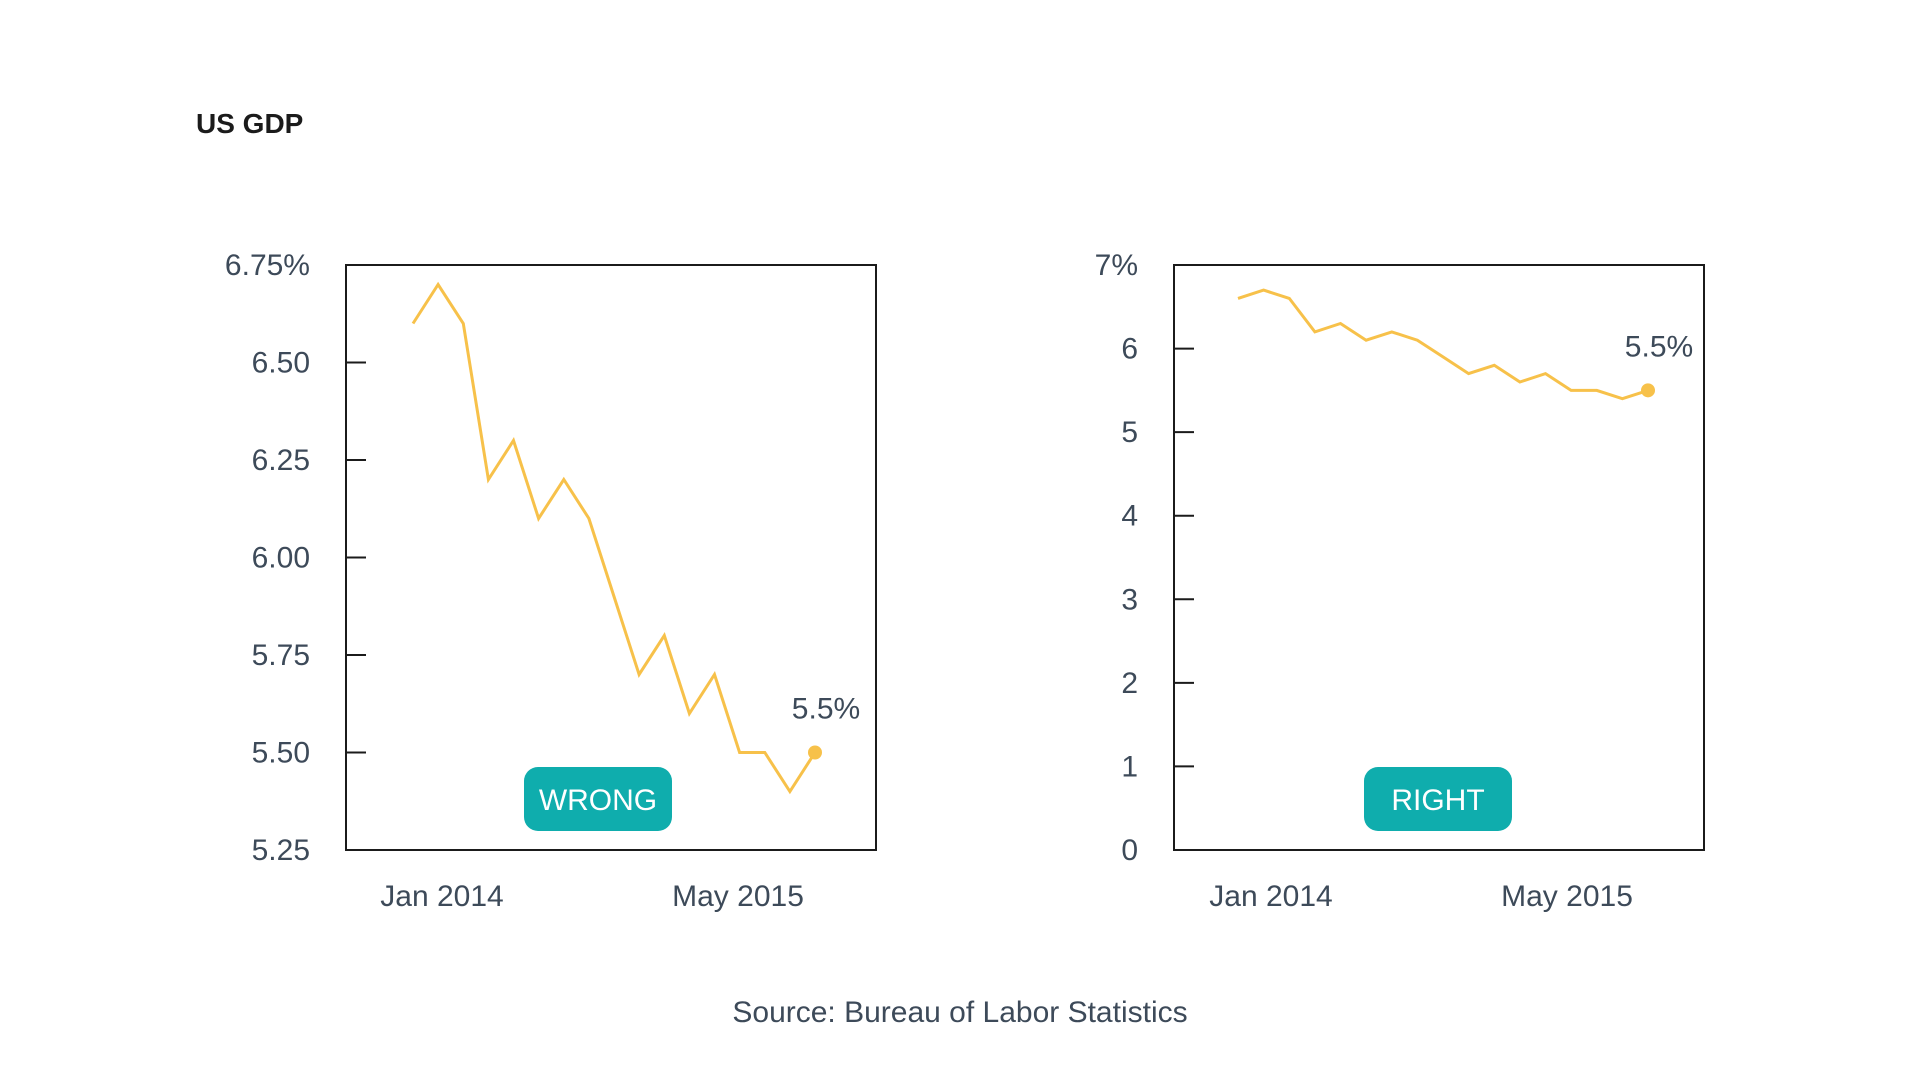  I want to click on chart-1-badge, so click(598, 799).